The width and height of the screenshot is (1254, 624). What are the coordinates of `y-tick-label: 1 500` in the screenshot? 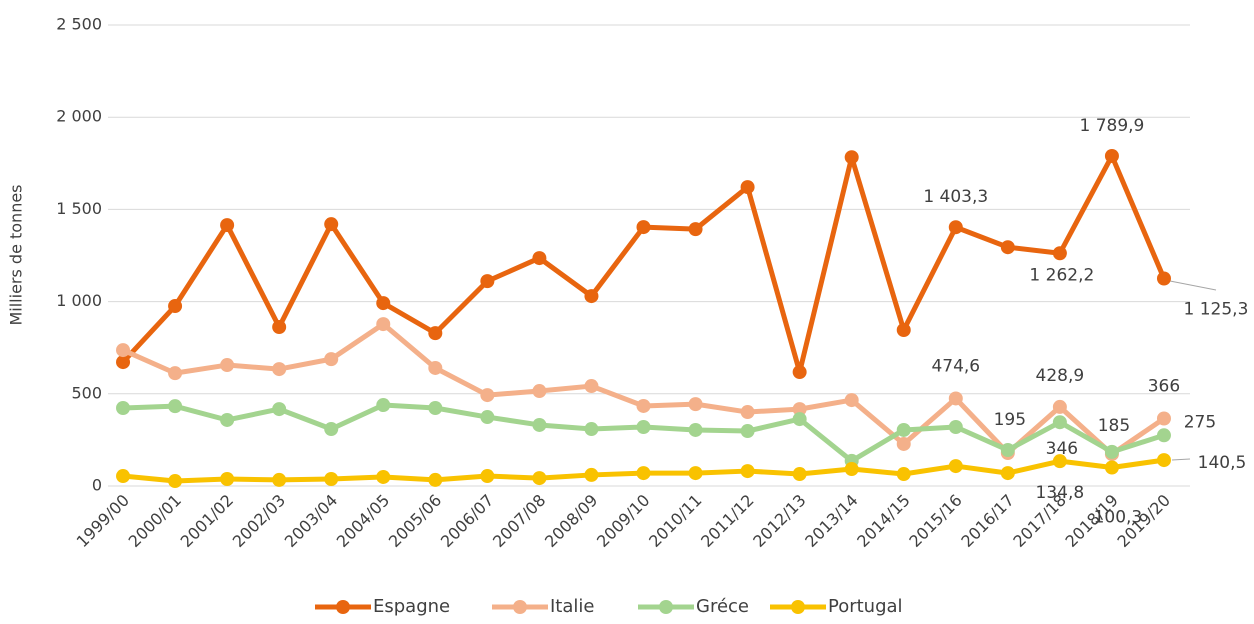 It's located at (79, 208).